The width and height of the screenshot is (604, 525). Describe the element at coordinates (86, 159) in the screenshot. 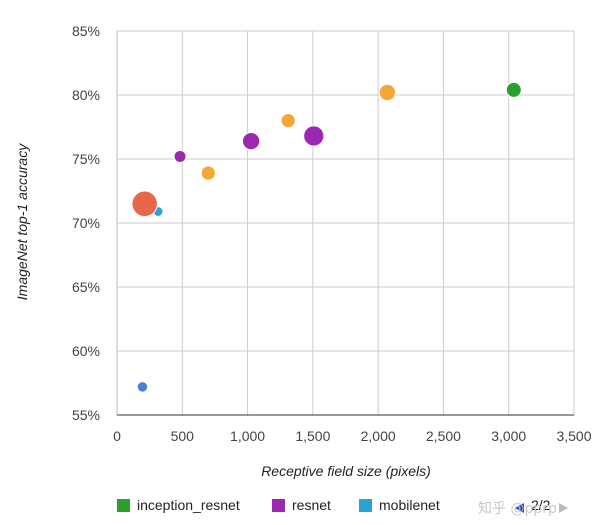

I see `y-tick-label: 75%` at that location.